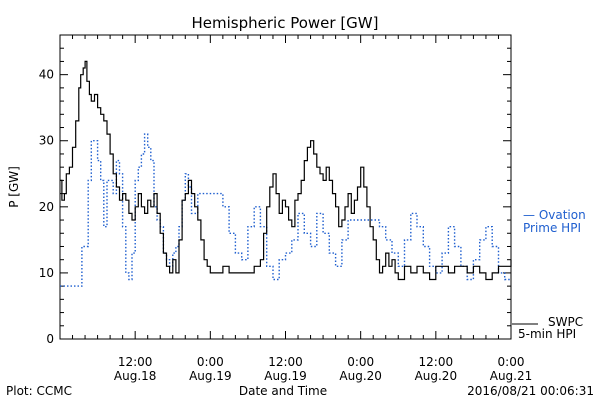  What do you see at coordinates (530, 391) in the screenshot?
I see `plot-timestamp: 2016/08/21 00:06:31` at bounding box center [530, 391].